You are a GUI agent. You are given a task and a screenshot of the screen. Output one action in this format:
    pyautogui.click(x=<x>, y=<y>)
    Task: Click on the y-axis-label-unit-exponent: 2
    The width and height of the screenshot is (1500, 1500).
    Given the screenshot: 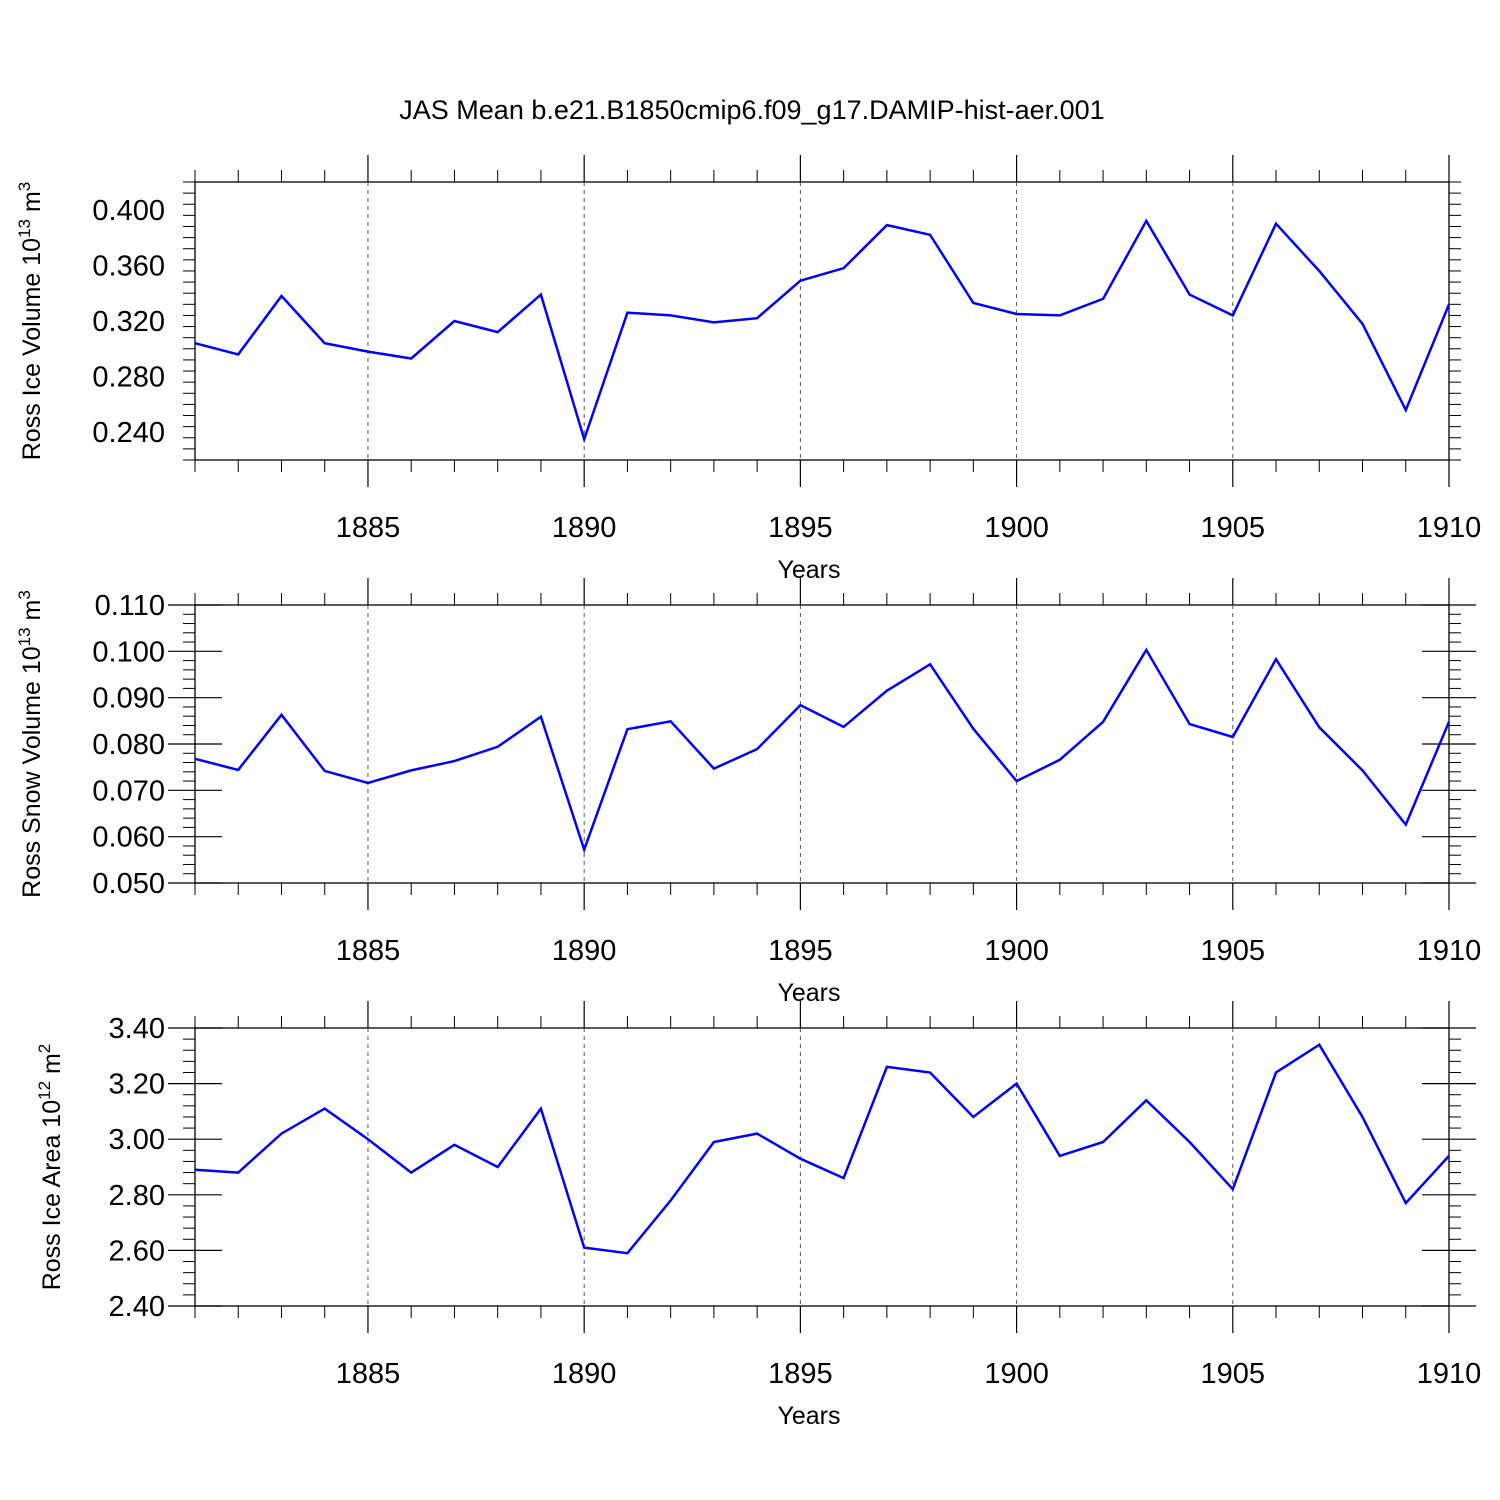 What is the action you would take?
    pyautogui.click(x=44, y=1048)
    